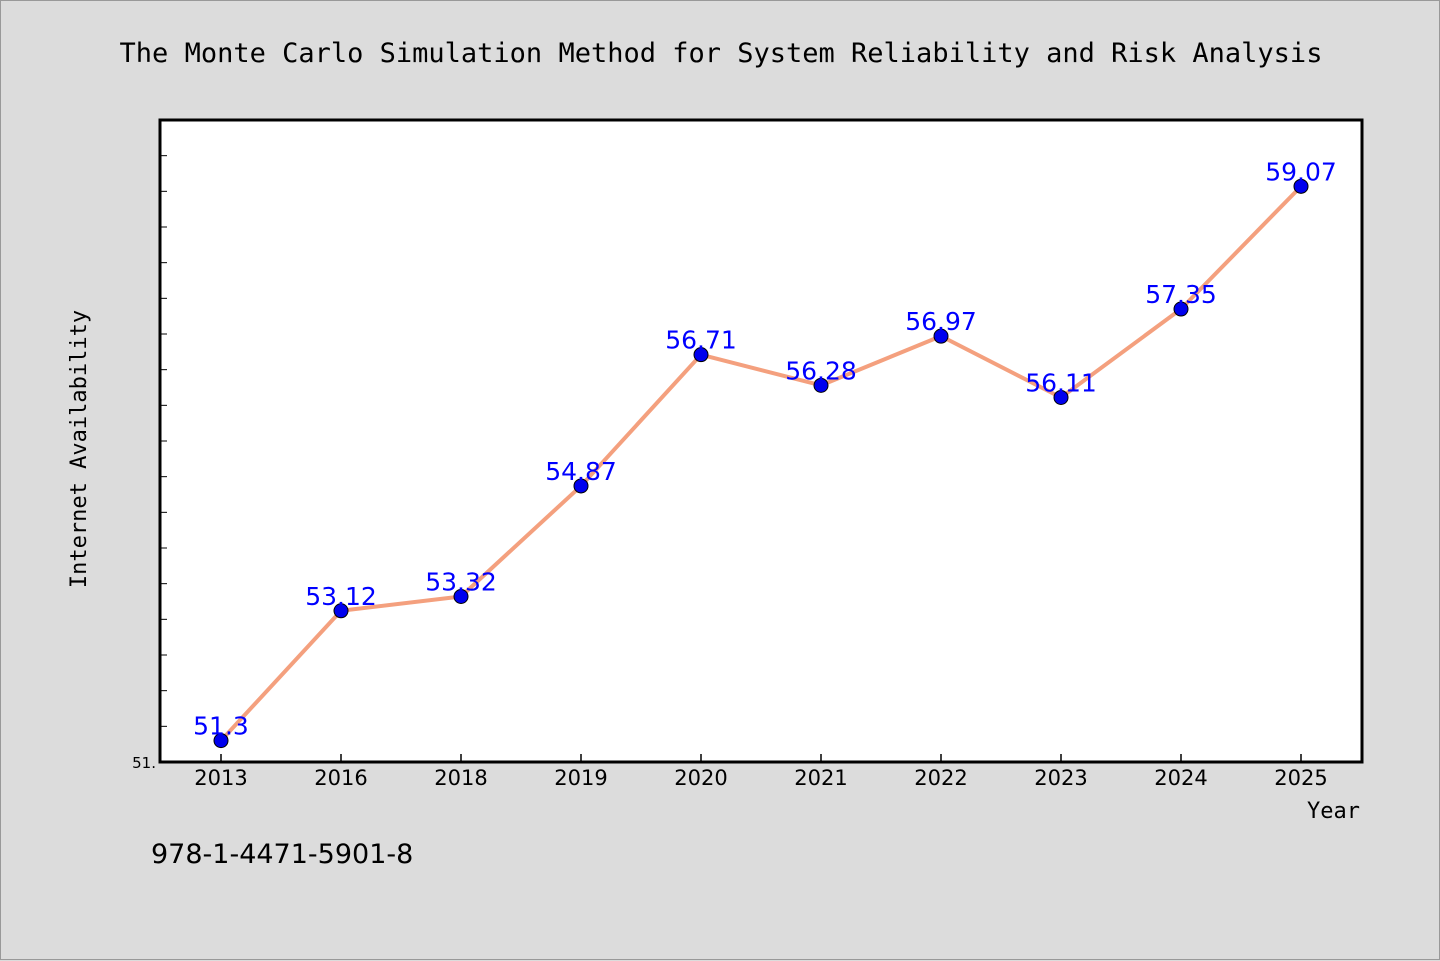 The height and width of the screenshot is (961, 1440). I want to click on y-axis-ticks, so click(163, 441).